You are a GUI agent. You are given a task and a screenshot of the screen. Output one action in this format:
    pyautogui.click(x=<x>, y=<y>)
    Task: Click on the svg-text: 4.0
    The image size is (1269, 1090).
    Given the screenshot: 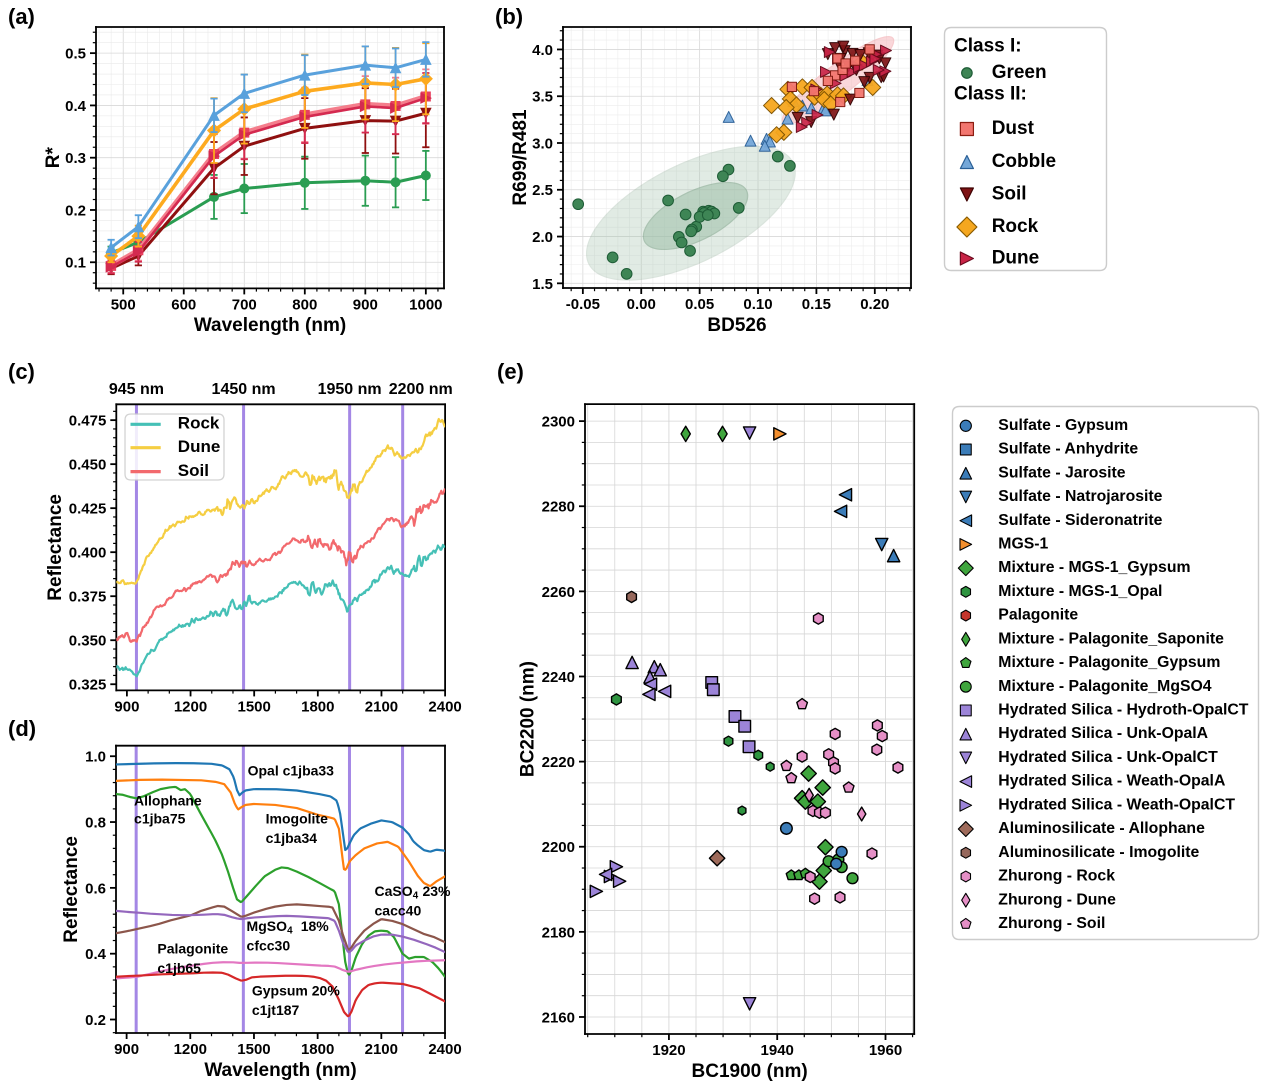 What is the action you would take?
    pyautogui.click(x=542, y=50)
    